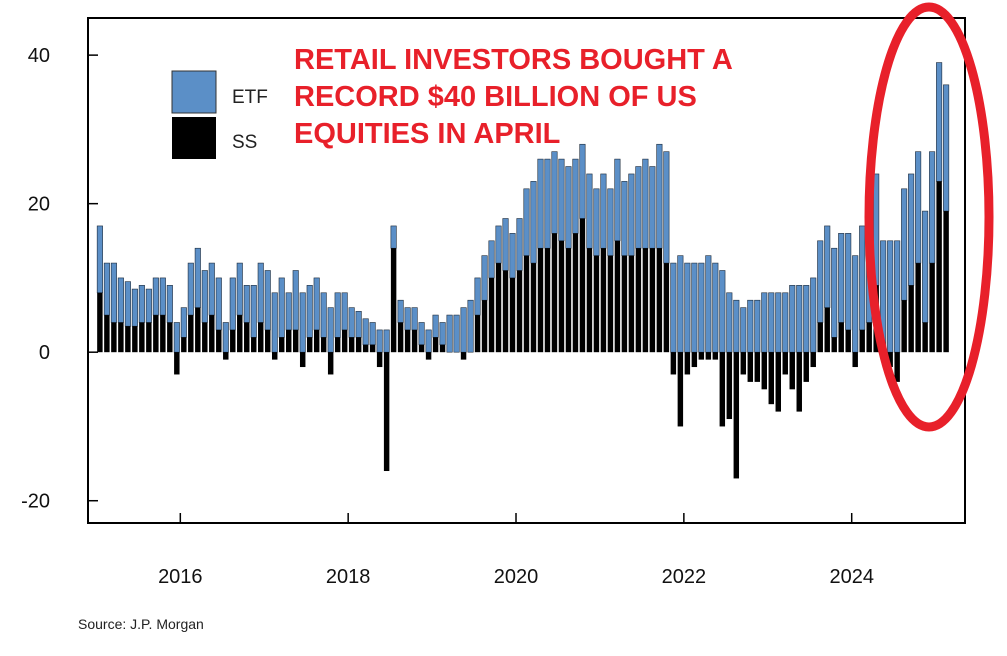 The width and height of the screenshot is (1007, 656). What do you see at coordinates (495, 97) in the screenshot?
I see `headline-line-2: RECORD $40 BILLION OF US` at bounding box center [495, 97].